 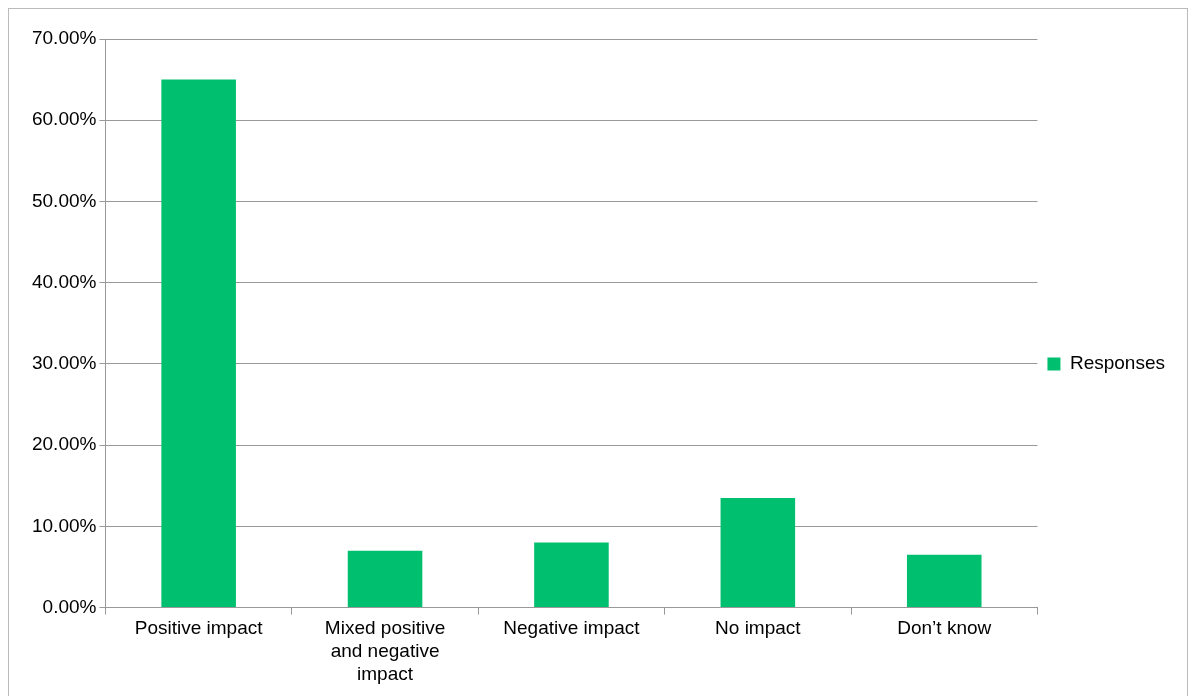 What do you see at coordinates (64, 525) in the screenshot?
I see `y-tick-label: 10.00%` at bounding box center [64, 525].